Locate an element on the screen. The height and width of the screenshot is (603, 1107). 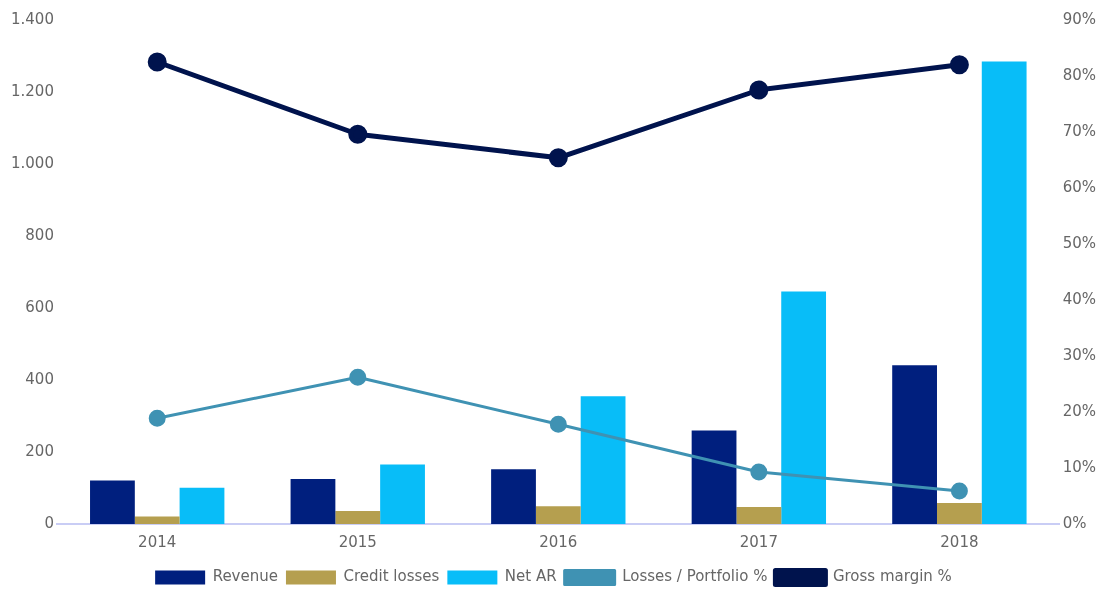
y2-tick-label: 30% is located at coordinates (1079, 354).